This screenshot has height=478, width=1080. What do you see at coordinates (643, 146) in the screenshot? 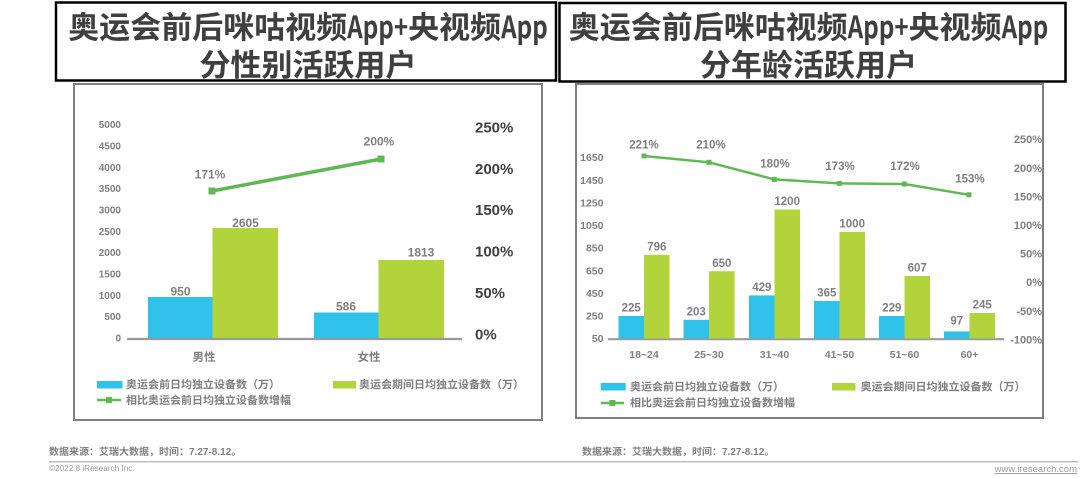
I see `svg-text: 221%` at bounding box center [643, 146].